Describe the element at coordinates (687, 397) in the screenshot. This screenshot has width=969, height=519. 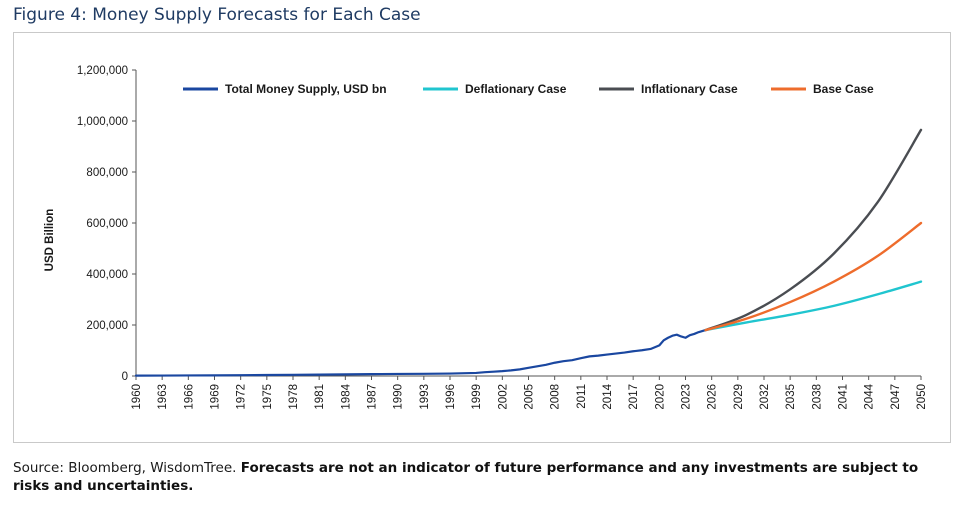
I see `x-tick-label: 2023` at that location.